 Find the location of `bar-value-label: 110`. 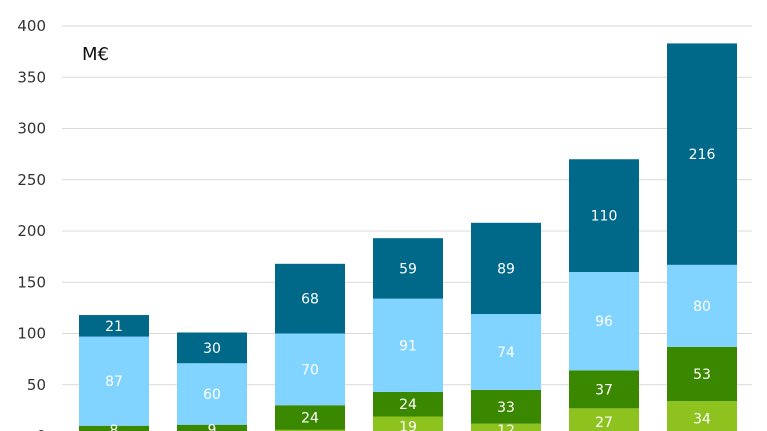

bar-value-label: 110 is located at coordinates (604, 217).